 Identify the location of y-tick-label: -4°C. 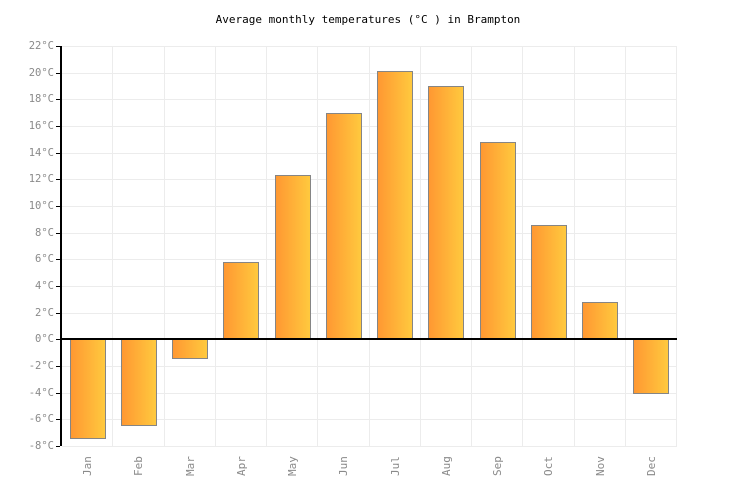
(41, 392).